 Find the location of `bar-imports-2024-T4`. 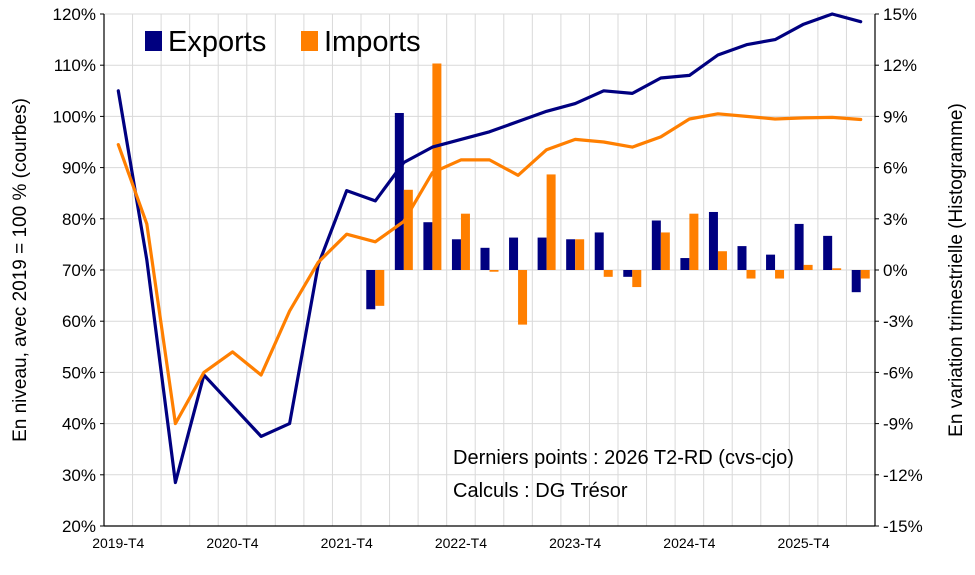

bar-imports-2024-T4 is located at coordinates (694, 241).